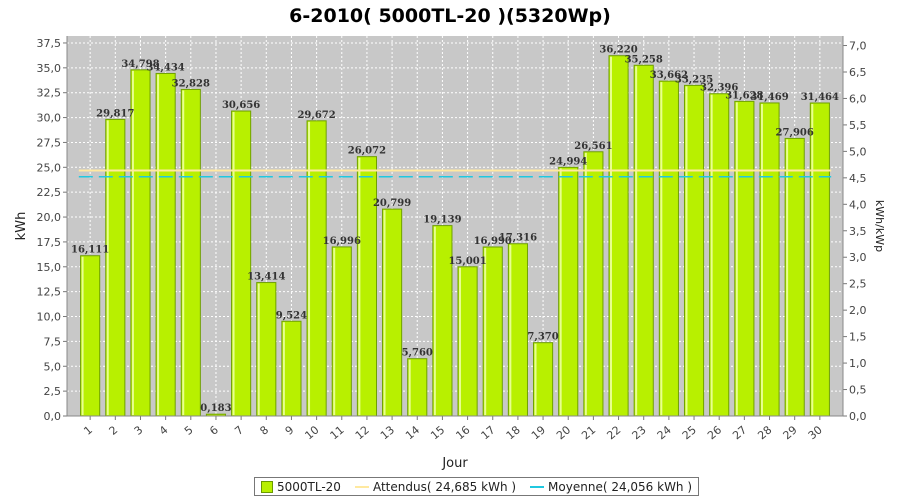  Describe the element at coordinates (442, 220) in the screenshot. I see `data-label-day-15: 19,139` at that location.